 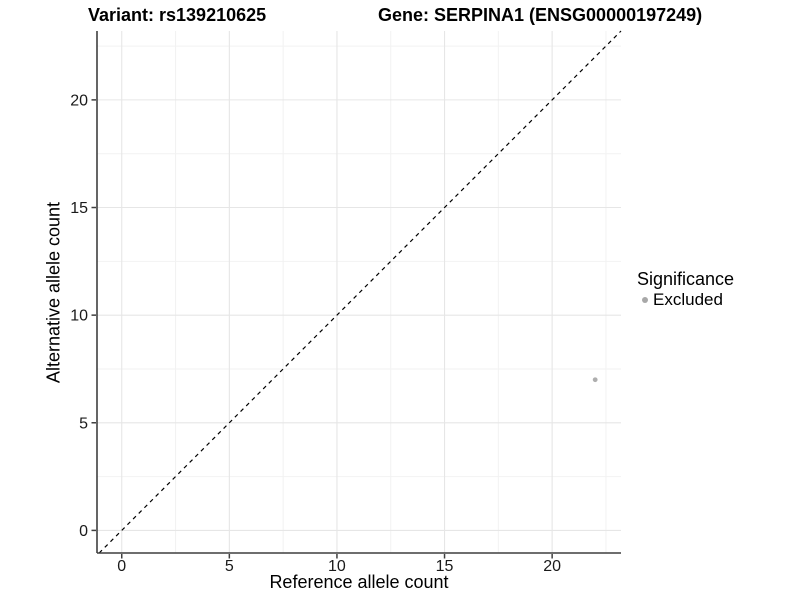 What do you see at coordinates (79, 316) in the screenshot?
I see `y-tick-label: 10` at bounding box center [79, 316].